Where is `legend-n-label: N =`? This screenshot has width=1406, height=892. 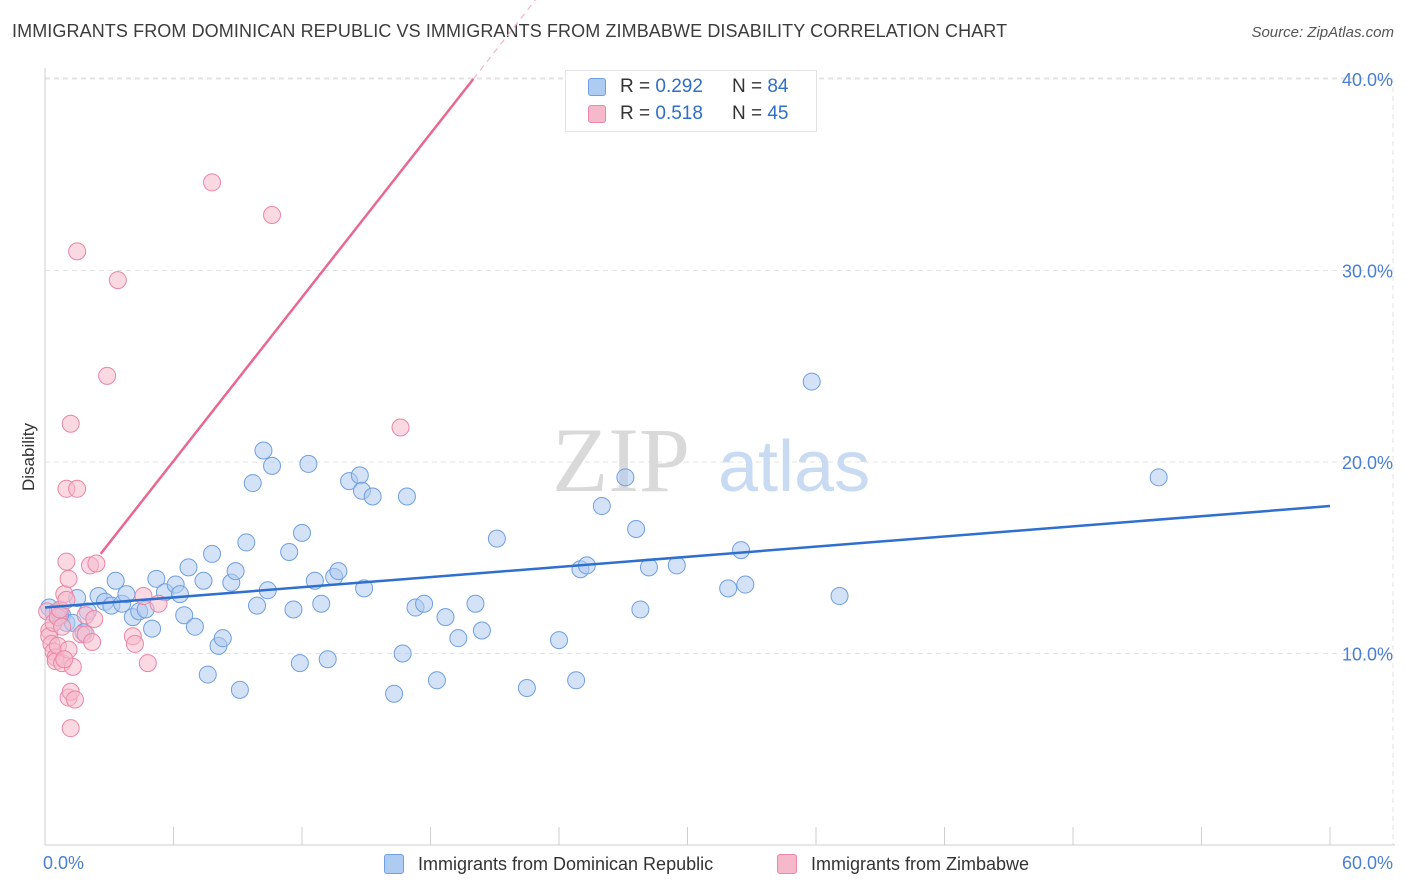
legend-n-label: N = is located at coordinates (747, 113).